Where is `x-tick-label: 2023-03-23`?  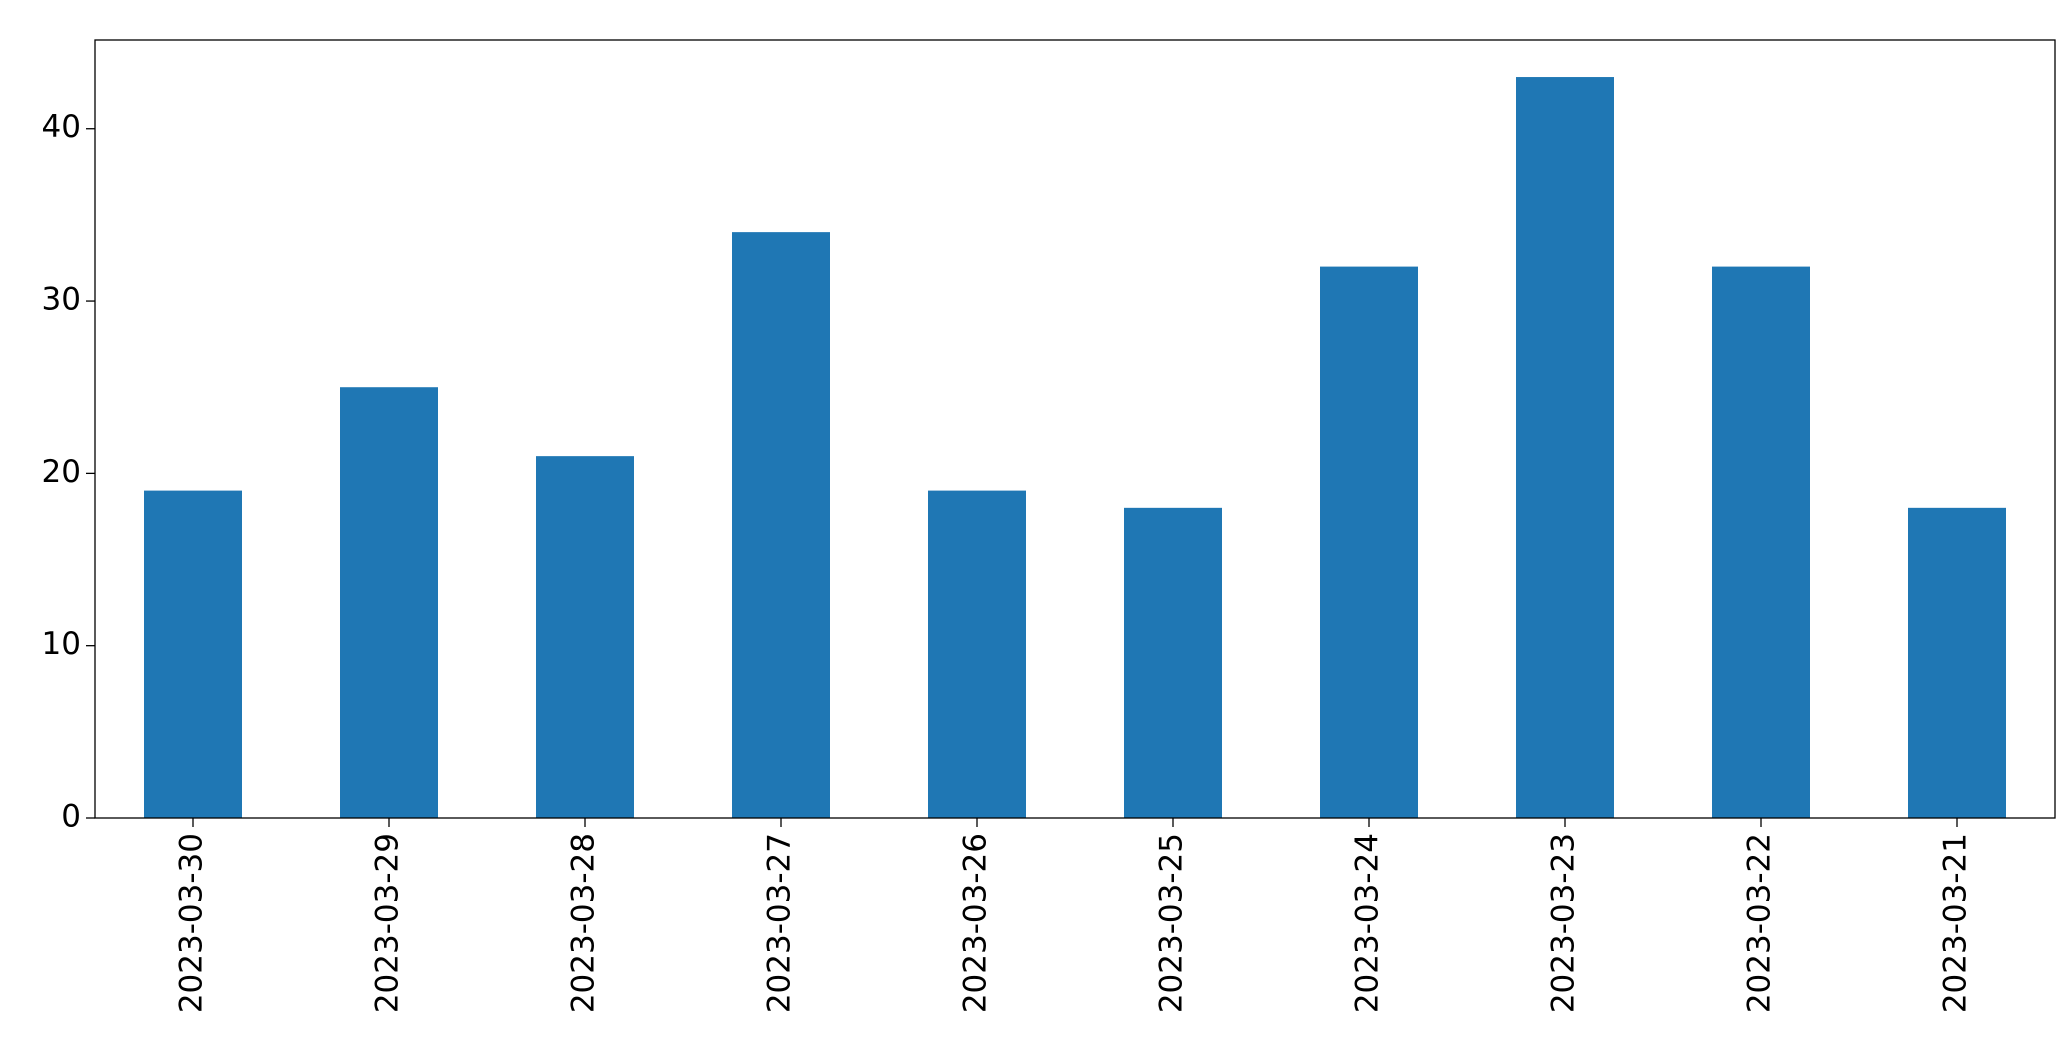 x-tick-label: 2023-03-23 is located at coordinates (1564, 923).